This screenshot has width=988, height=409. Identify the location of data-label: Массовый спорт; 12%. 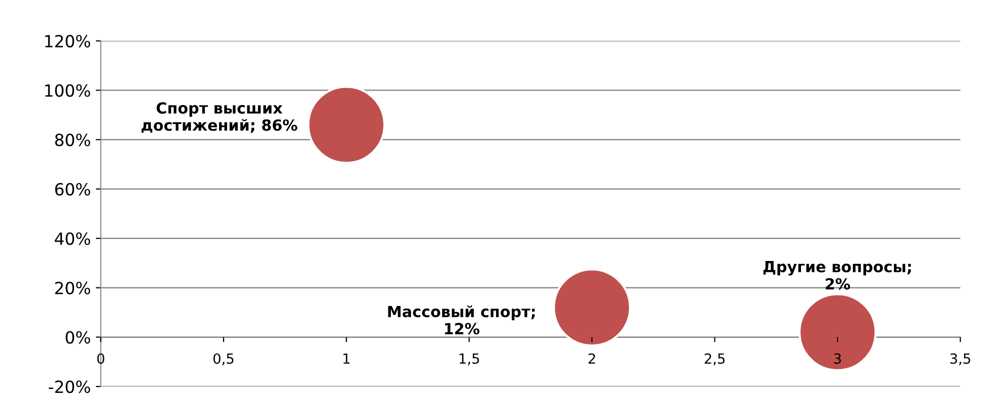
(461, 319).